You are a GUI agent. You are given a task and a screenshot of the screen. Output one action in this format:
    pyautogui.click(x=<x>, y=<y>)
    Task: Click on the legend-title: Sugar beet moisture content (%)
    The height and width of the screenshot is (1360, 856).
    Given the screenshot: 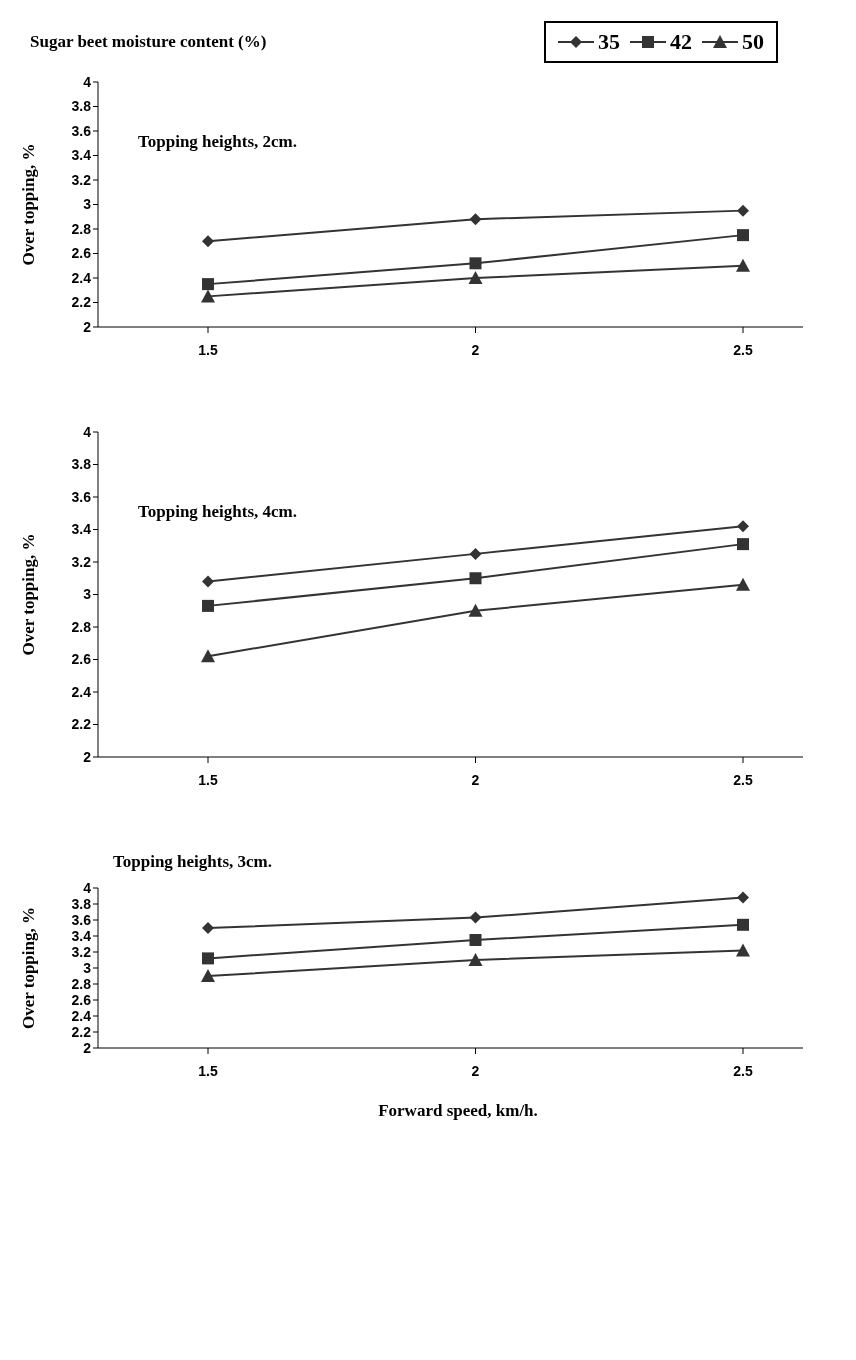 What is the action you would take?
    pyautogui.click(x=148, y=42)
    